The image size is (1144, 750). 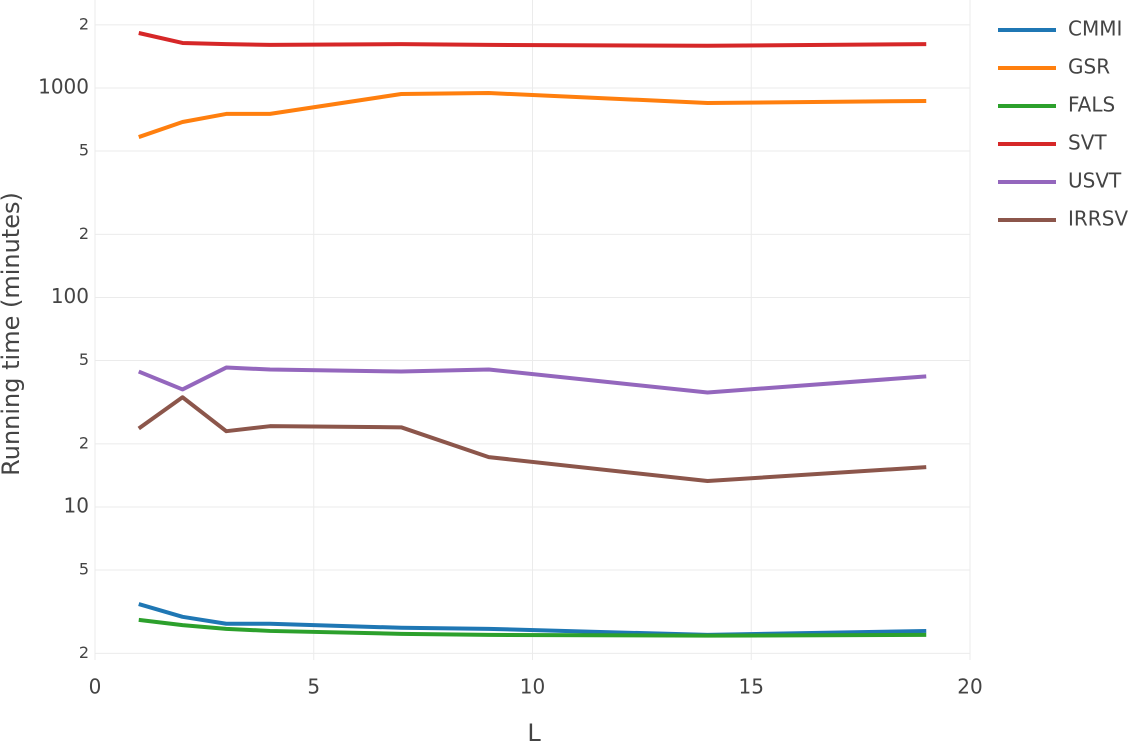 I want to click on y-tick-label: 1000, so click(x=63, y=86).